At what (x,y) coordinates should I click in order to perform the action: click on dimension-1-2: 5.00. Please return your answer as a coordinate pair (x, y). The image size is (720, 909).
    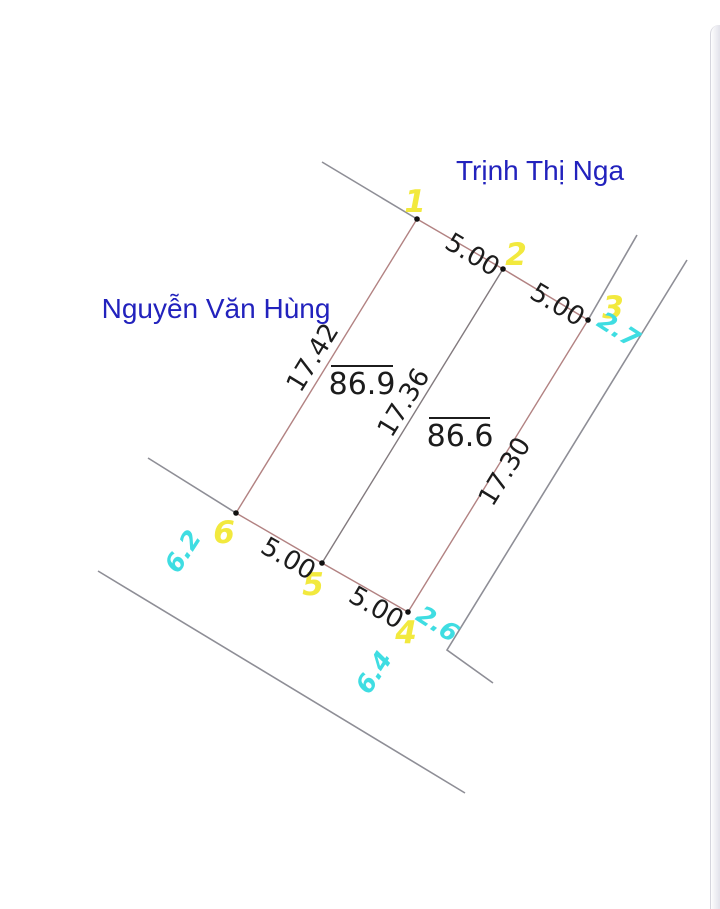
    Looking at the image, I should click on (472, 255).